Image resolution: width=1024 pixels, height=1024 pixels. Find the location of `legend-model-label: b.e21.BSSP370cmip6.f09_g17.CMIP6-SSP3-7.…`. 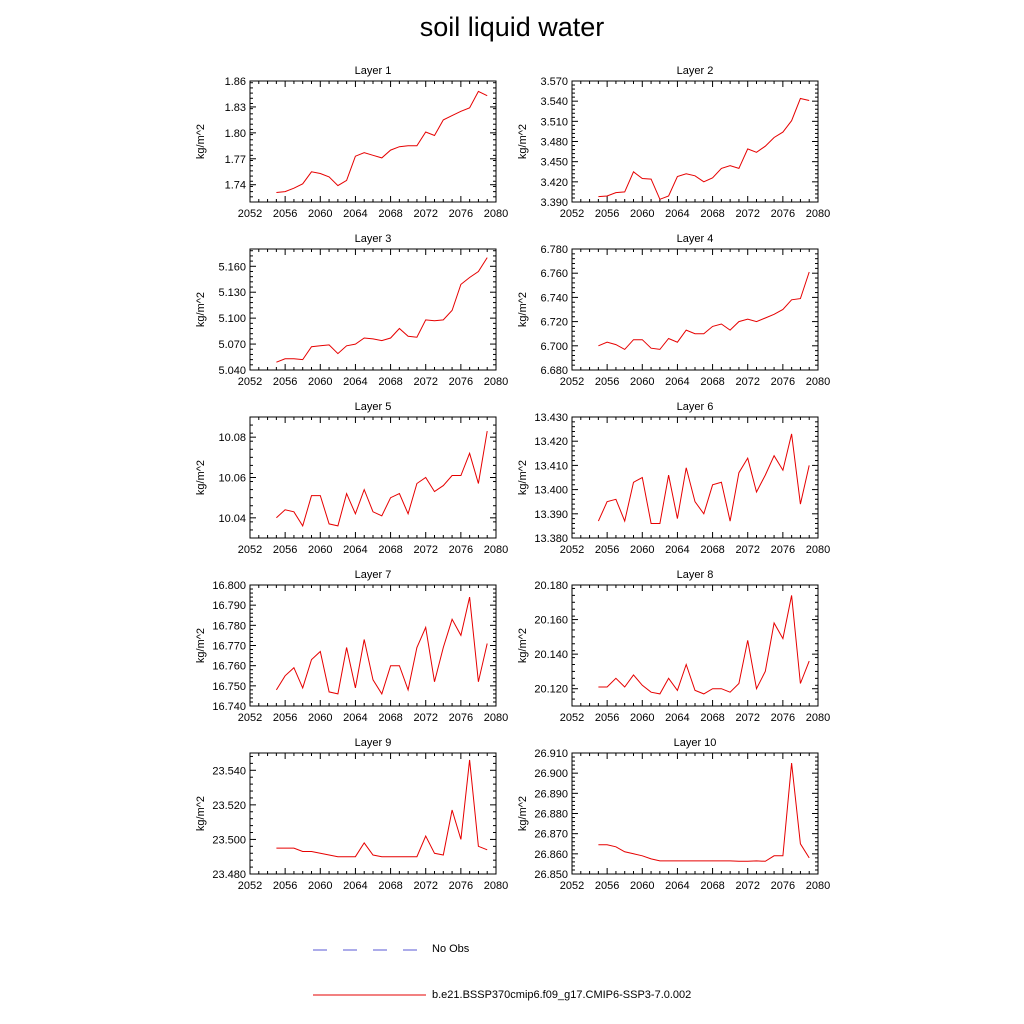

legend-model-label: b.e21.BSSP370cmip6.f09_g17.CMIP6-SSP3-7.… is located at coordinates (562, 995).